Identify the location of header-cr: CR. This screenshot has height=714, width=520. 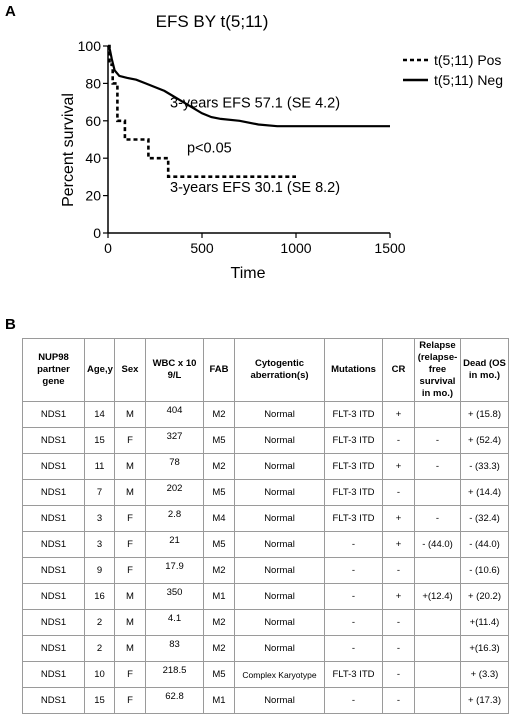
(398, 370).